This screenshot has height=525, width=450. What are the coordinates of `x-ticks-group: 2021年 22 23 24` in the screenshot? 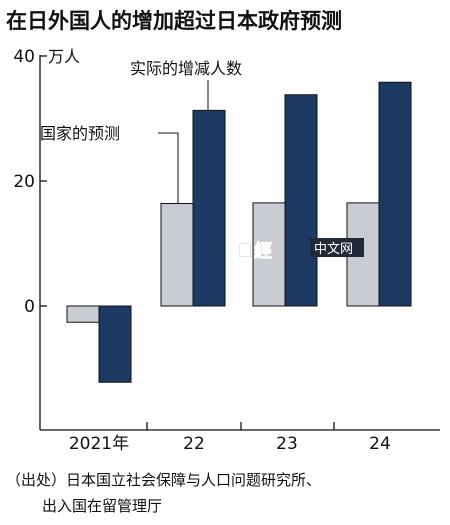 It's located at (230, 438).